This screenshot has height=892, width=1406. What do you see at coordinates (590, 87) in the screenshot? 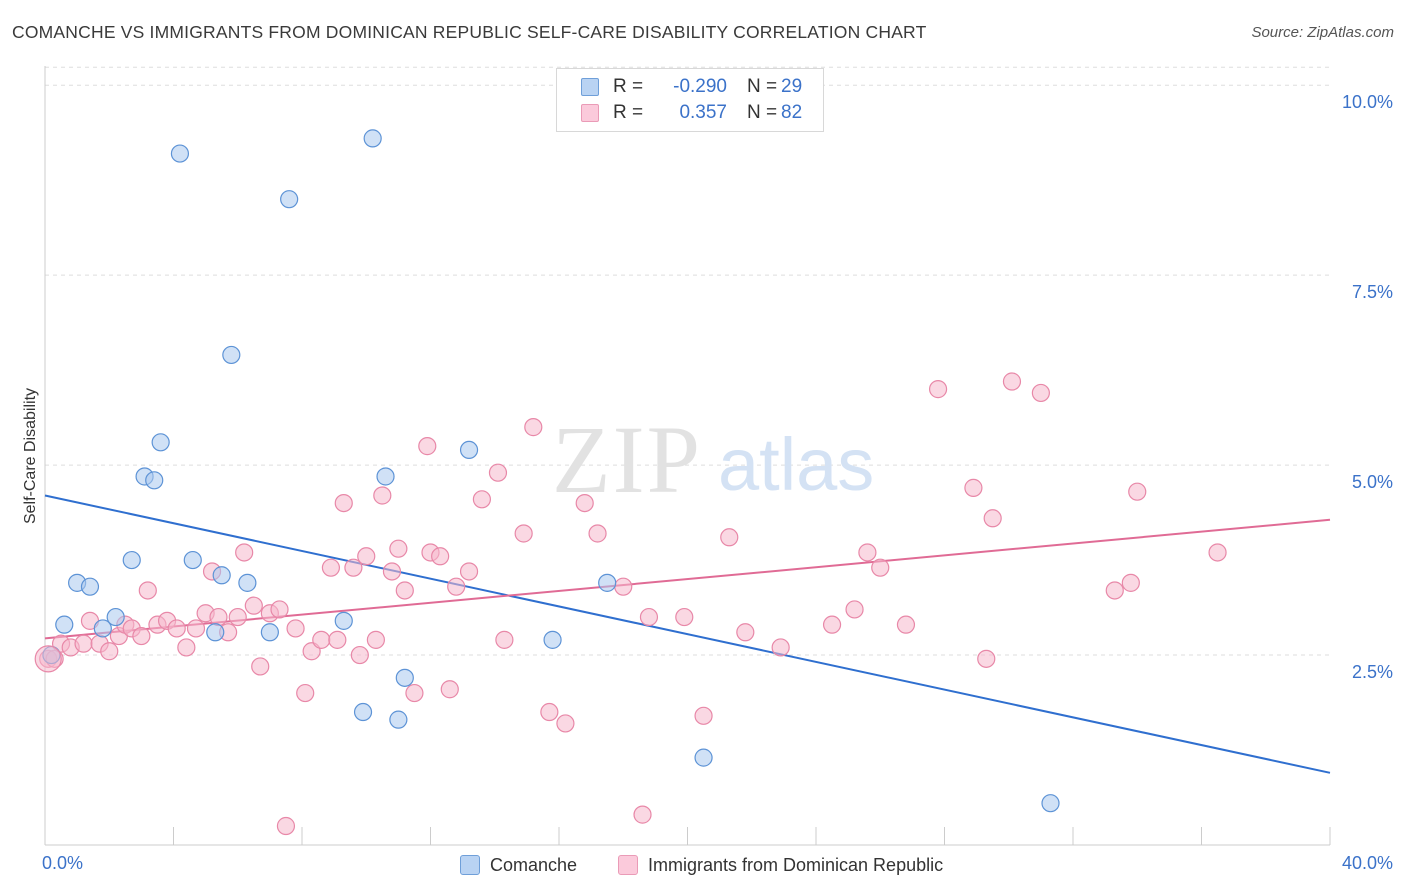
I see `legend-swatch-comanche` at bounding box center [590, 87].